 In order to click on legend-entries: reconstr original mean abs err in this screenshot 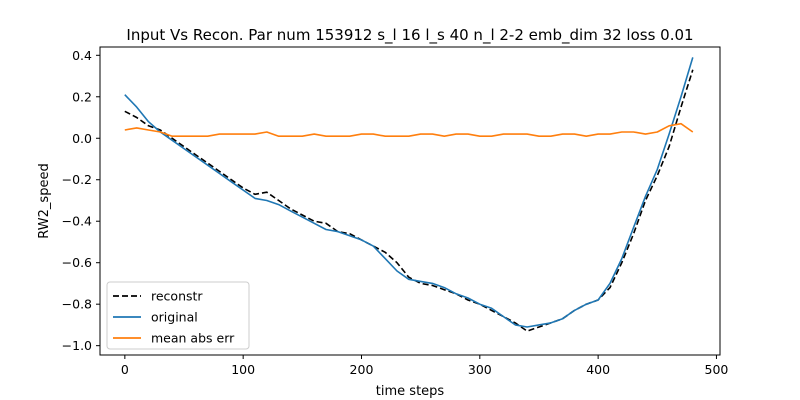, I will do `click(174, 317)`.